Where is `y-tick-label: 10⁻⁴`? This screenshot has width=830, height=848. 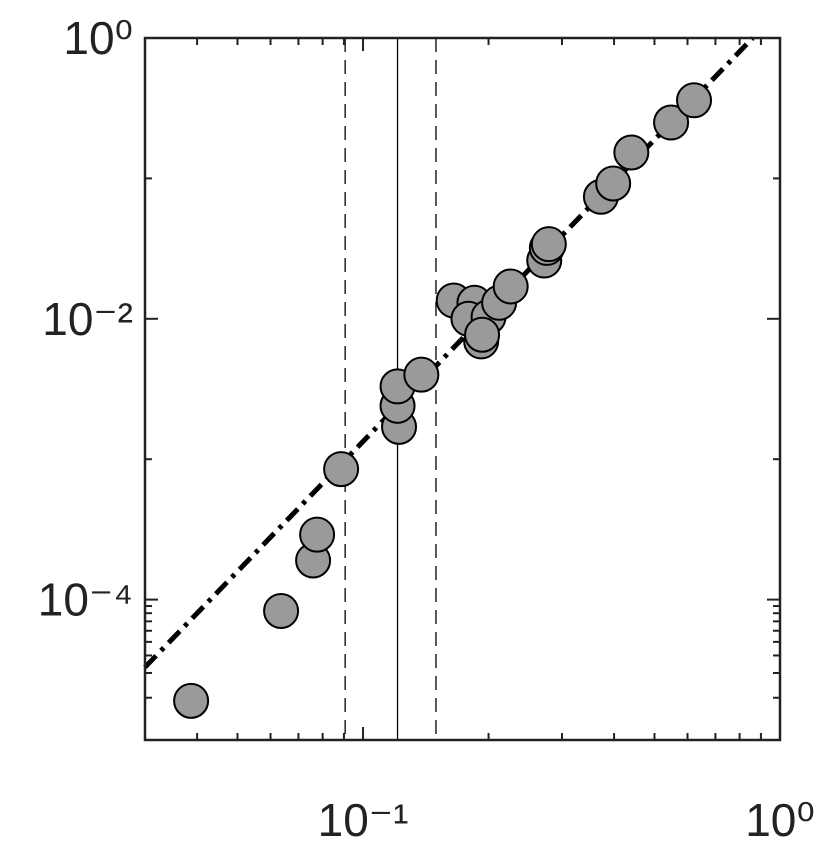
y-tick-label: 10⁻⁴ is located at coordinates (85, 600).